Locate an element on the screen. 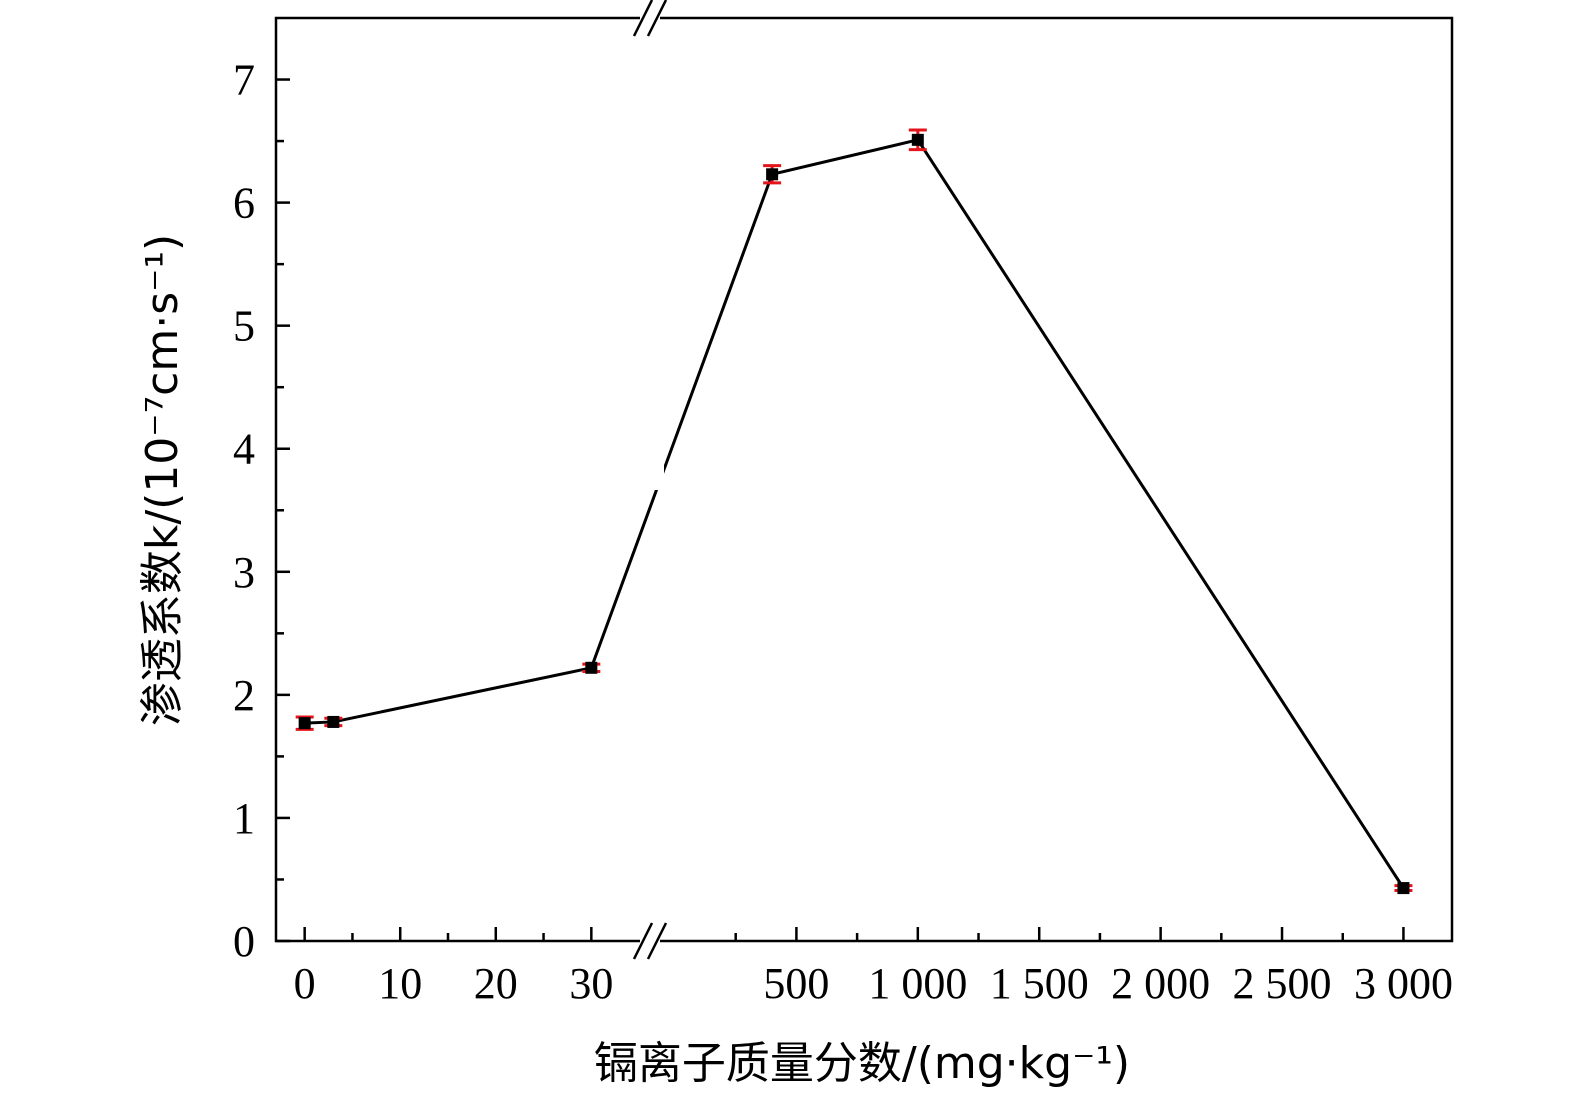 The height and width of the screenshot is (1101, 1575). axis-break is located at coordinates (650, 480).